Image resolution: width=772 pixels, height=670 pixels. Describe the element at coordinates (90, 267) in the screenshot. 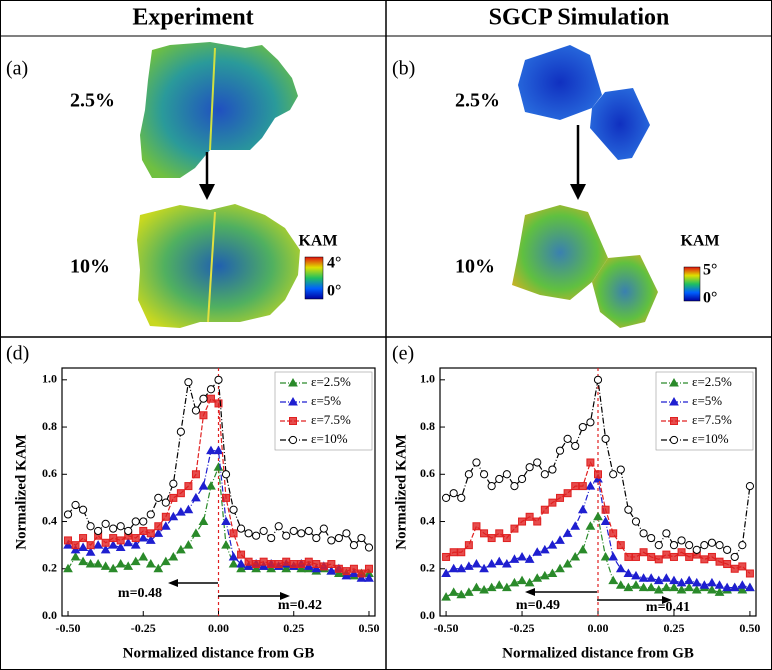

I see `strain-label: 10%` at that location.